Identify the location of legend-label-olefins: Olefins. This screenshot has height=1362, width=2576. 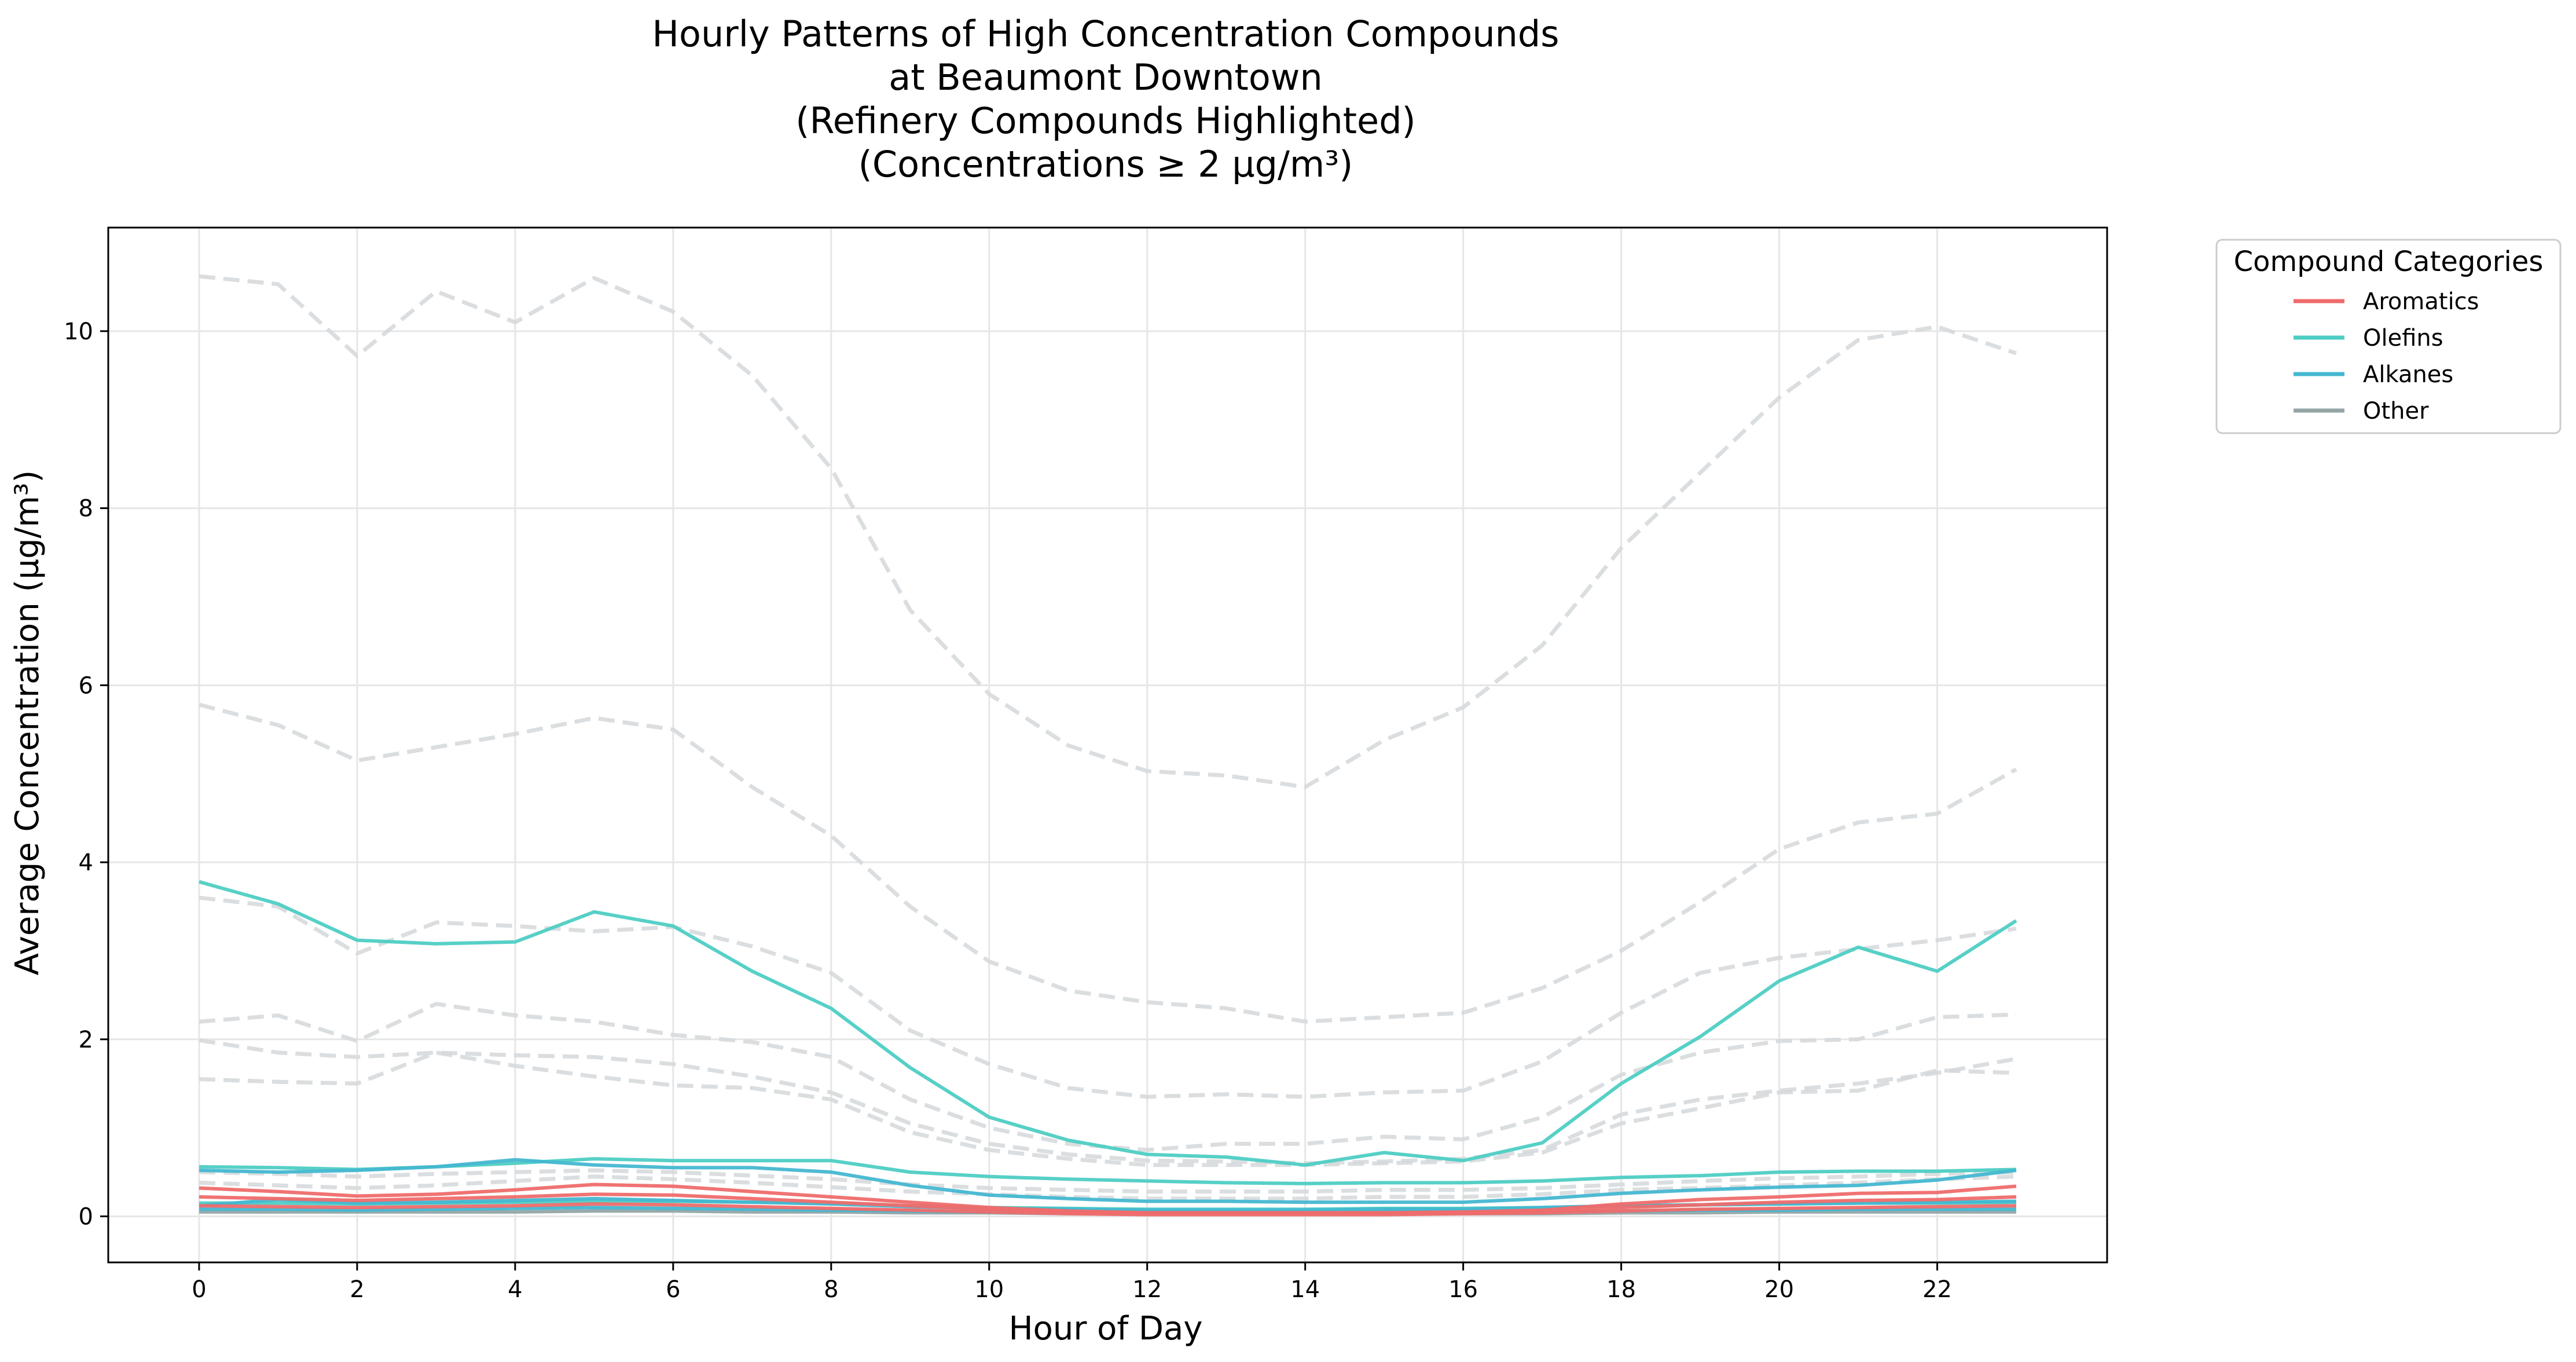
(2403, 338).